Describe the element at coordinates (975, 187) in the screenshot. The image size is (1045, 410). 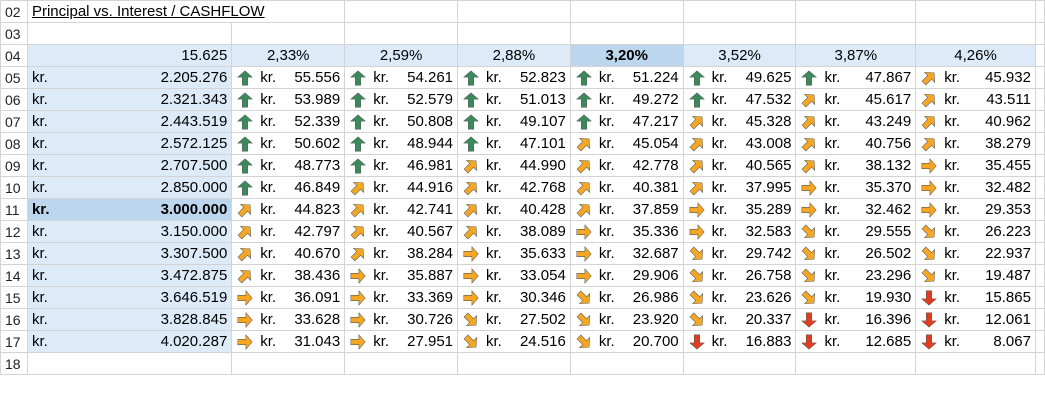
I see `payment-cell: kr. 32.482` at that location.